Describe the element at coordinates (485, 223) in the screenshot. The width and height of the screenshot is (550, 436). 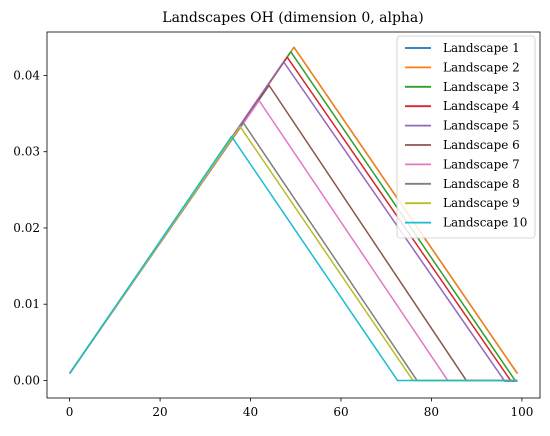
I see `legend-label-10: Landscape 10` at that location.